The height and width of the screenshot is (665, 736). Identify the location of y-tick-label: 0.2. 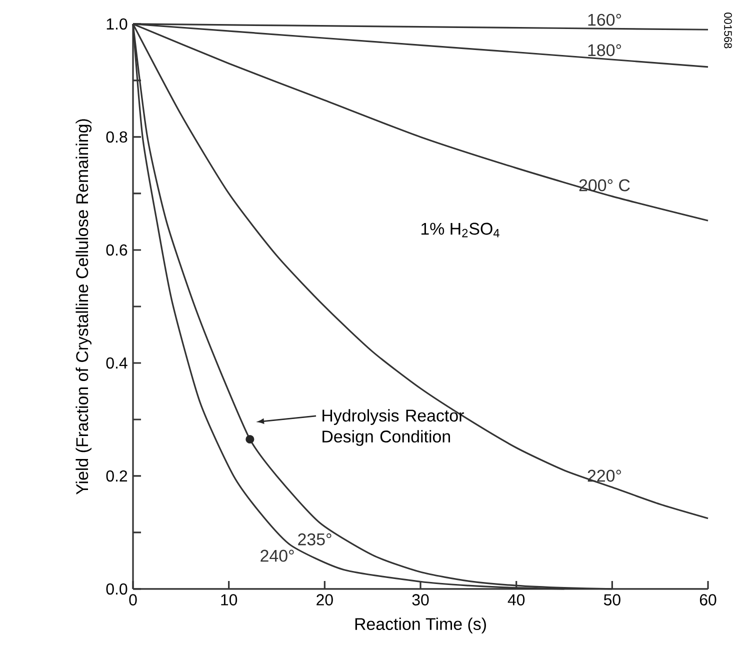
(117, 476).